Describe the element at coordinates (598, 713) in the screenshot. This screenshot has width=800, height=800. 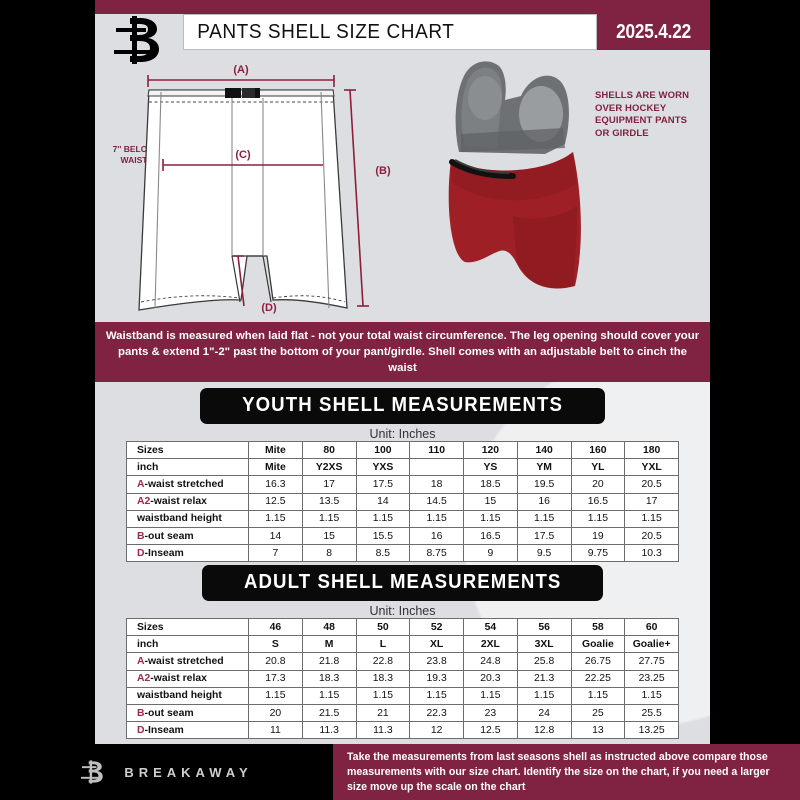
I see `table-cell: 25` at that location.